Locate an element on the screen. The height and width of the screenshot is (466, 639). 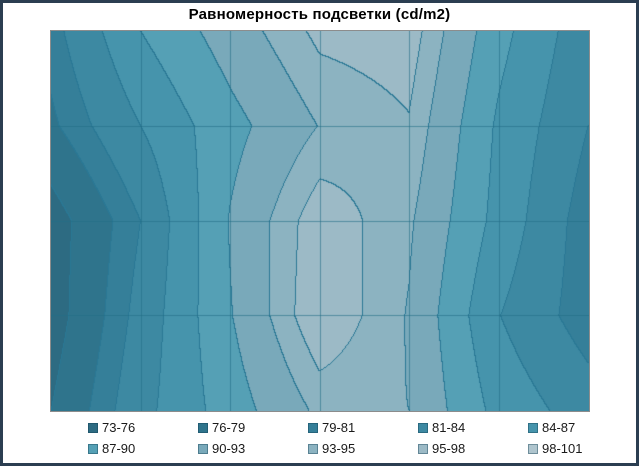
legend-item: 87-90 is located at coordinates (143, 448).